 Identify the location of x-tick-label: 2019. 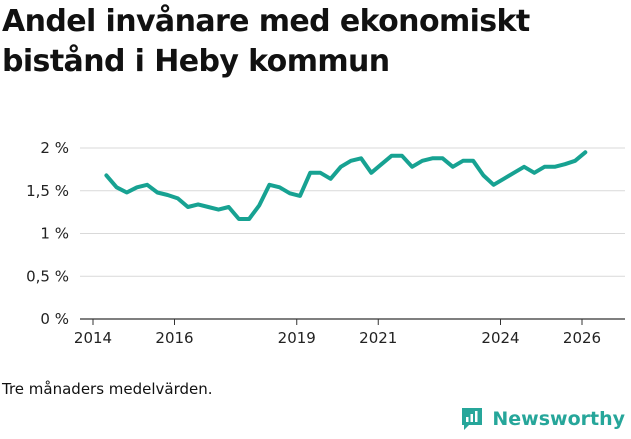
(297, 338).